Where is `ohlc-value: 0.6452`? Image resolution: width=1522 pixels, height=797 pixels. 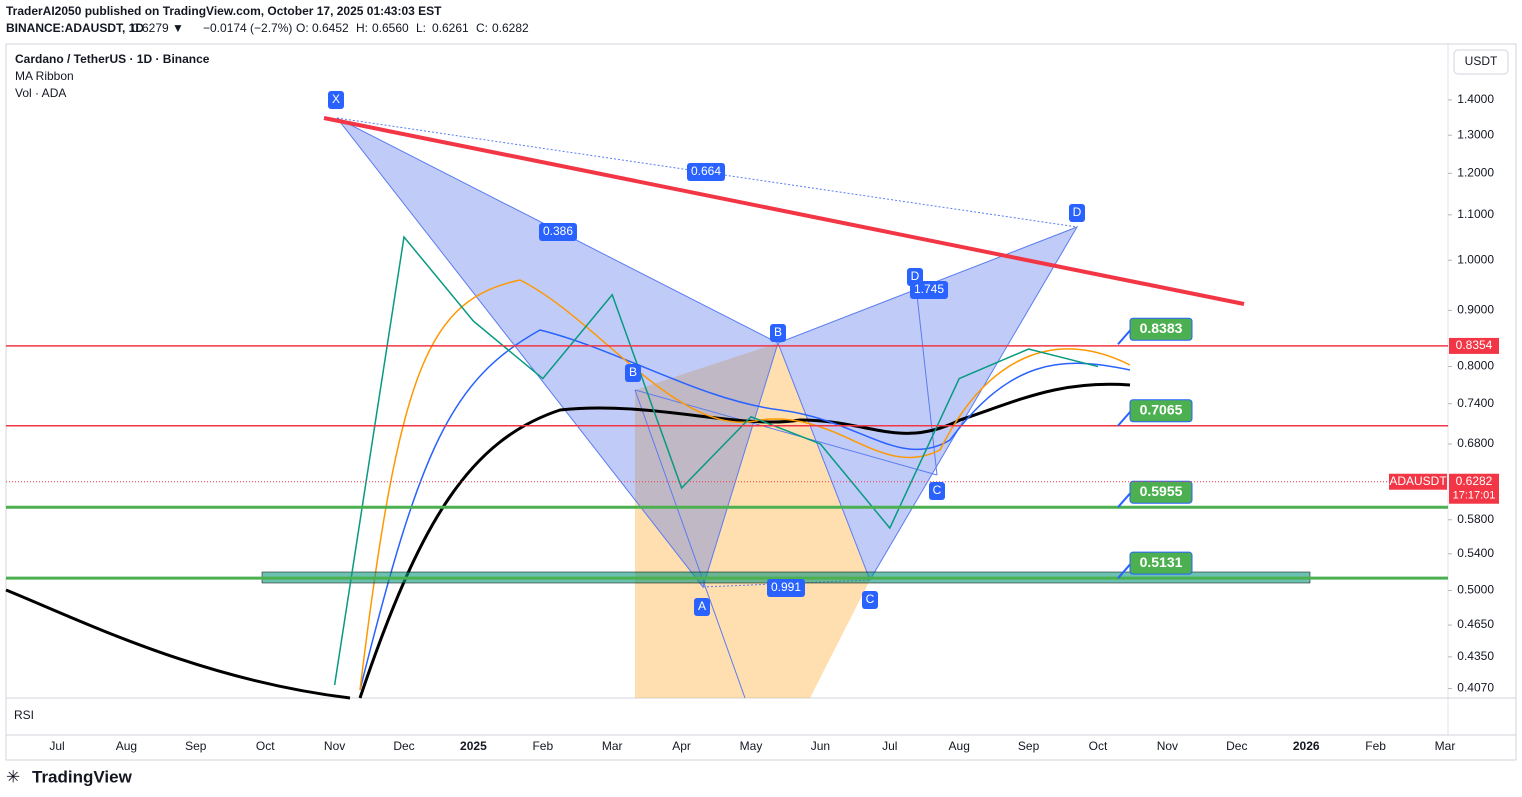 ohlc-value: 0.6452 is located at coordinates (330, 28).